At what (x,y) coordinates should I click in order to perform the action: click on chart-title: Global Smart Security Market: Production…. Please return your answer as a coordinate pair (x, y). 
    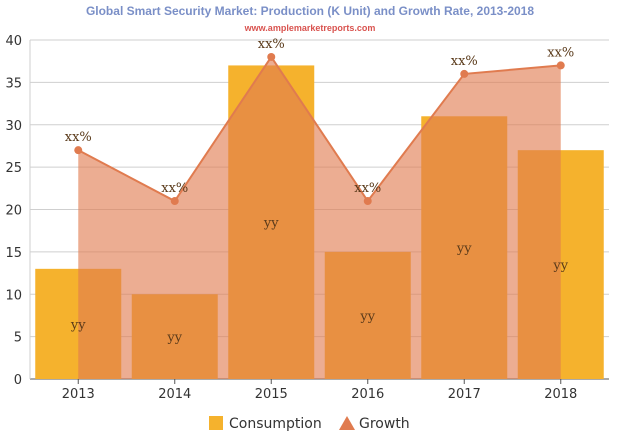
    Looking at the image, I should click on (310, 11).